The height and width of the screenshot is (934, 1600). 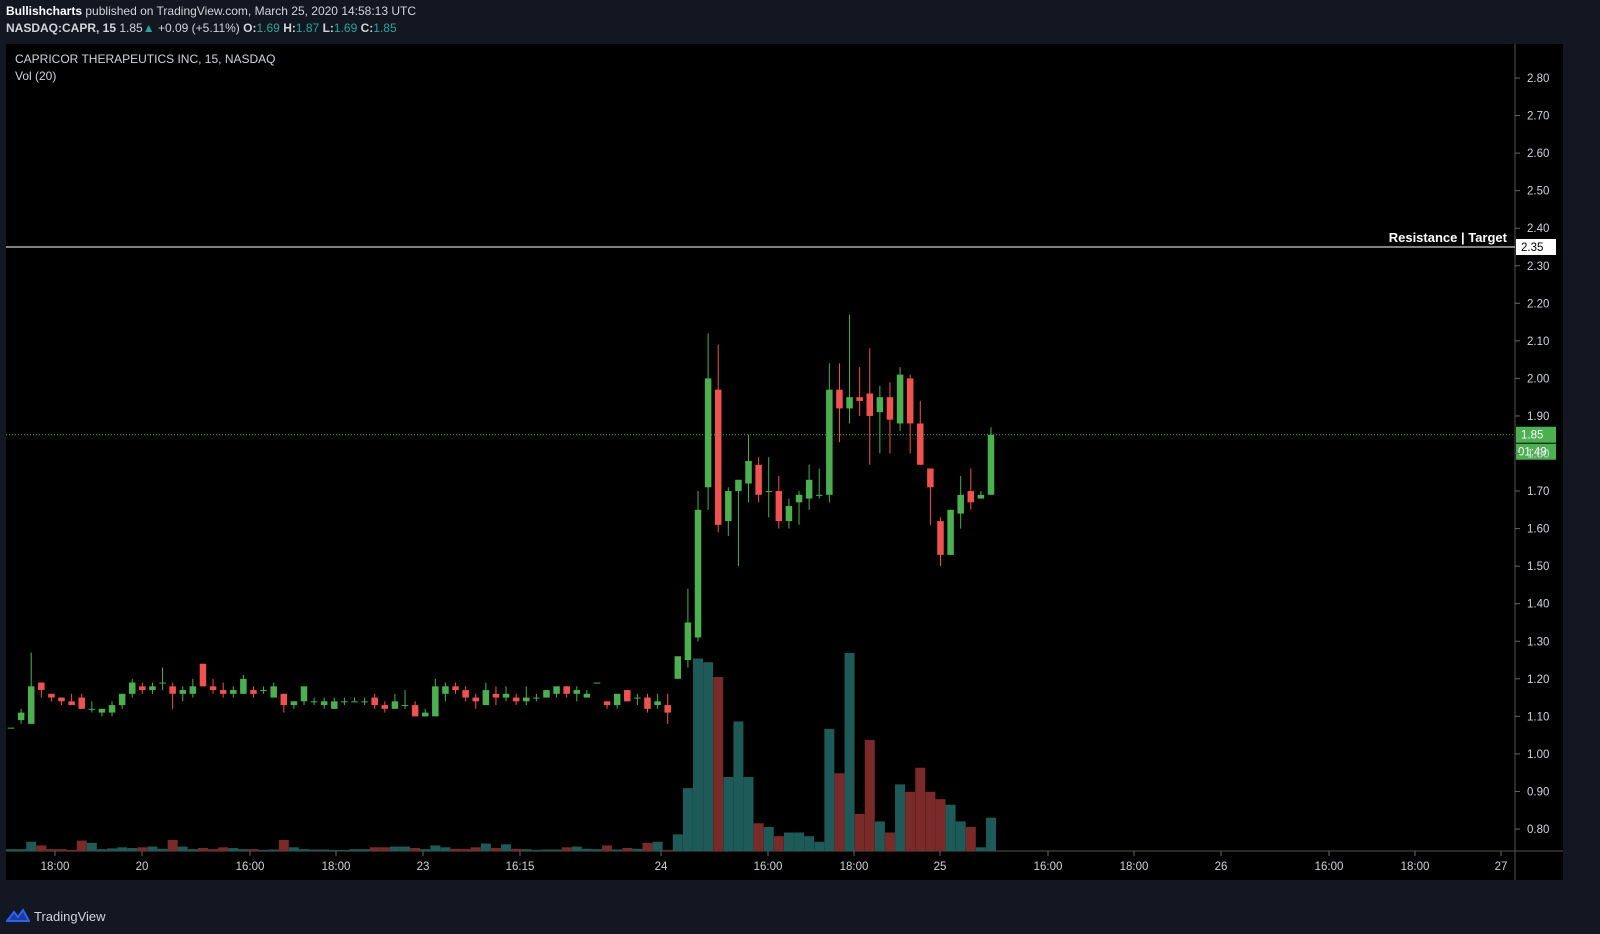 What do you see at coordinates (35, 76) in the screenshot?
I see `volume-indicator-label: Vol (20)` at bounding box center [35, 76].